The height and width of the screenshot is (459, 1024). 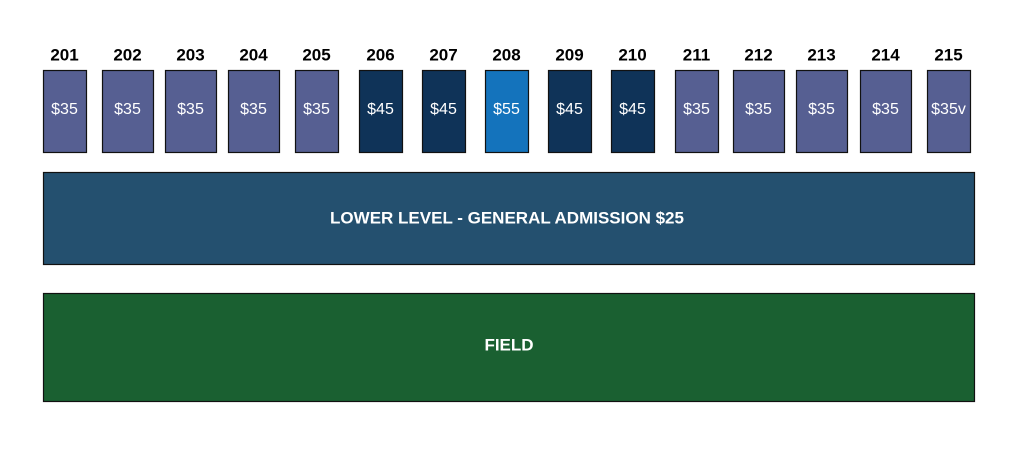 I want to click on section-number: 214, so click(x=885, y=54).